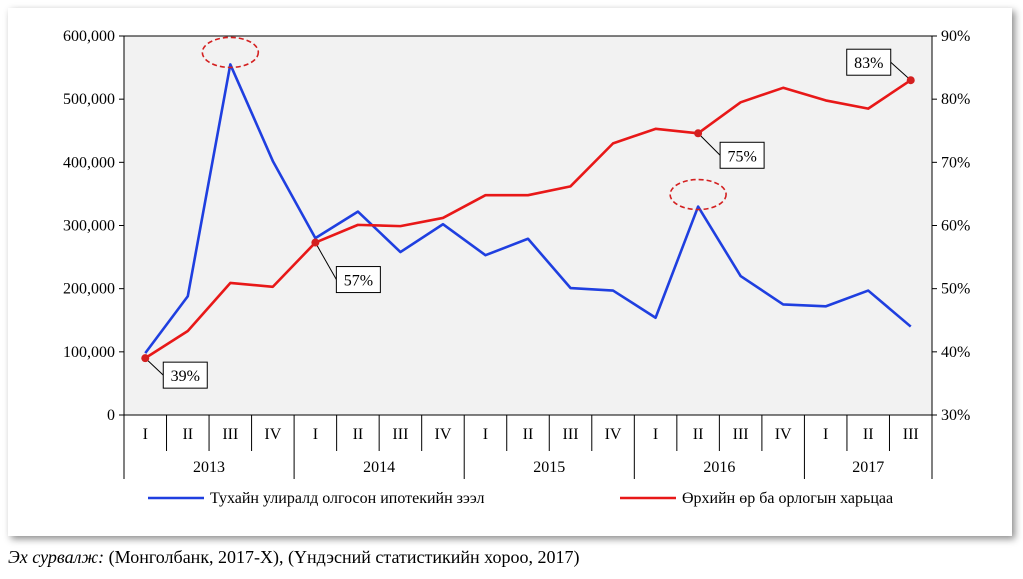  I want to click on y-right-tick-label: 70%, so click(955, 162).